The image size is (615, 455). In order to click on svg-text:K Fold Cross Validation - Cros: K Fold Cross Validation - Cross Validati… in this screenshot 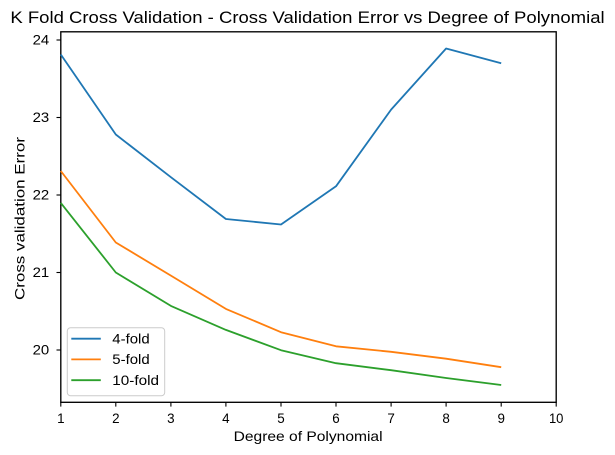, I will do `click(307, 17)`.